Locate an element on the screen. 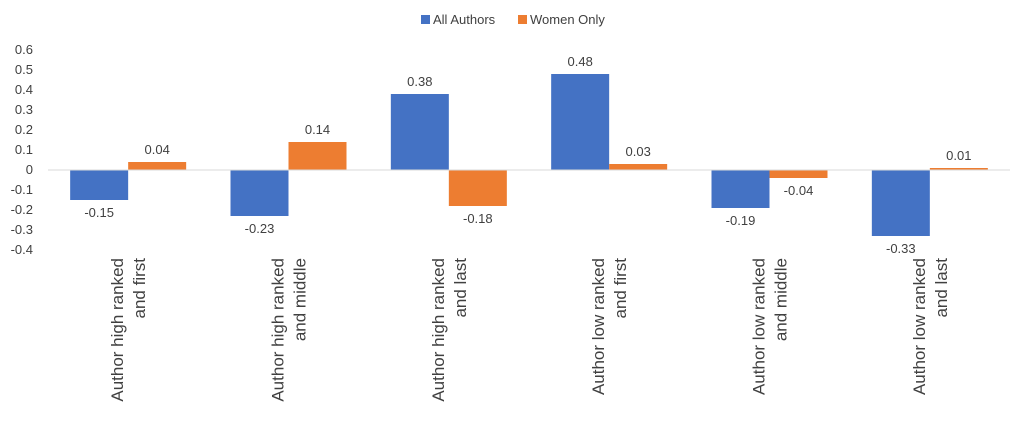  y-tick-label: 0.2 is located at coordinates (24, 129).